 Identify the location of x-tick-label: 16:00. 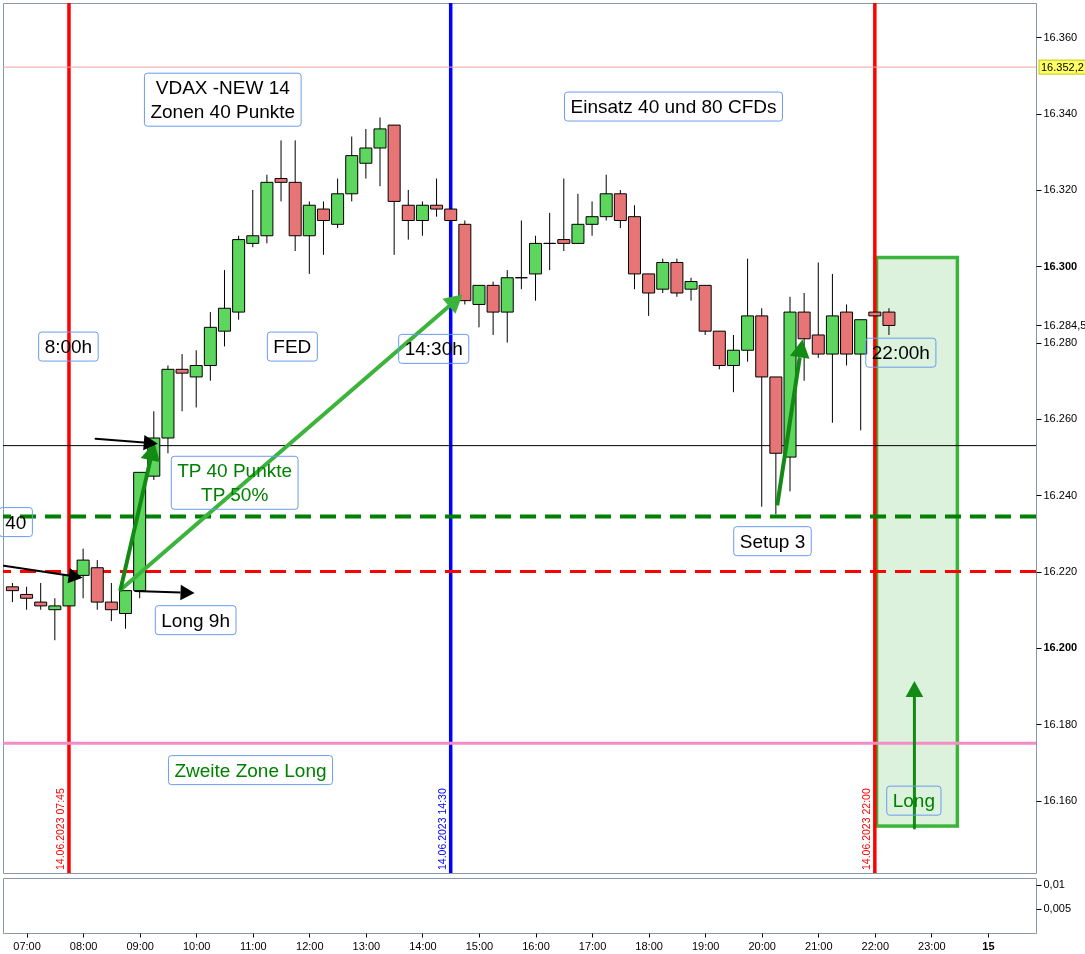
(536, 945).